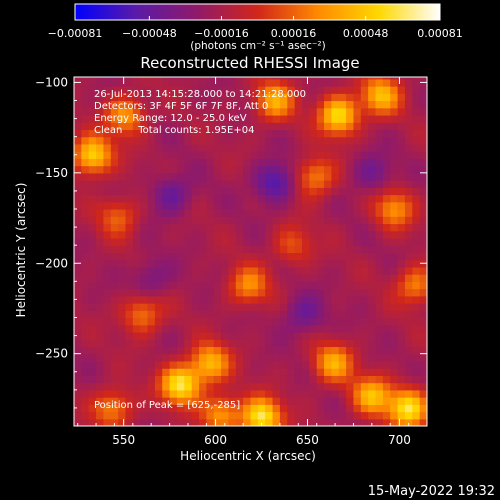 This screenshot has height=500, width=500. What do you see at coordinates (167, 405) in the screenshot?
I see `annotation-peak-position: Position of Peak = [625,-285]` at bounding box center [167, 405].